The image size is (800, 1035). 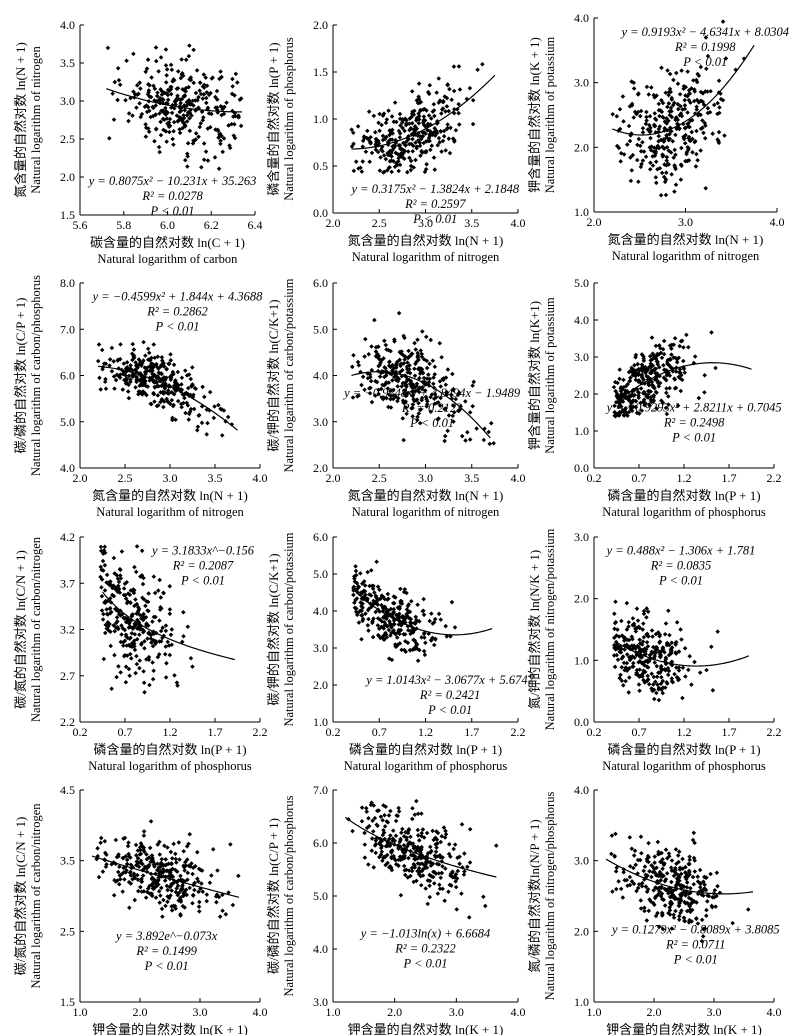 I want to click on y-tick-label: 8.0, so click(x=67, y=283).